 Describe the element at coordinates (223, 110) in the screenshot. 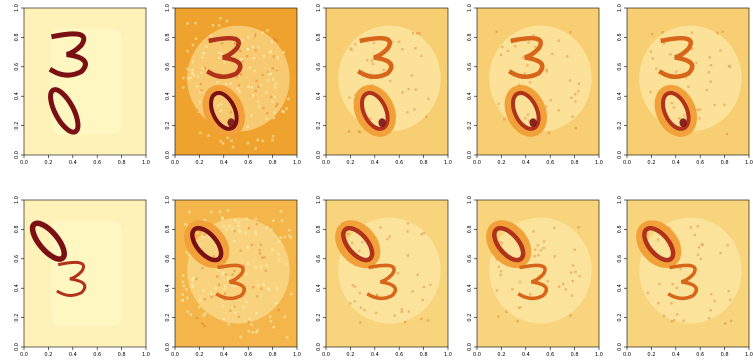

I see `digit-zero` at that location.